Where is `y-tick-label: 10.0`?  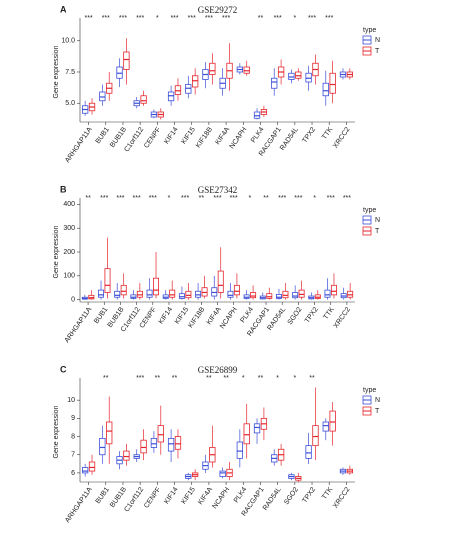
y-tick-label: 10.0 is located at coordinates (68, 41).